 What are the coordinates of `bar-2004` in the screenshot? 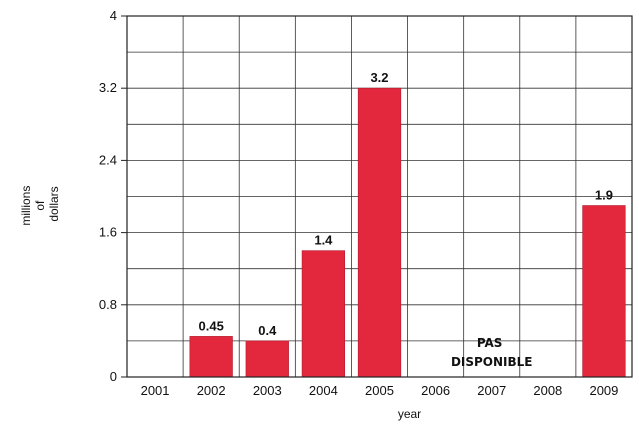 It's located at (323, 314).